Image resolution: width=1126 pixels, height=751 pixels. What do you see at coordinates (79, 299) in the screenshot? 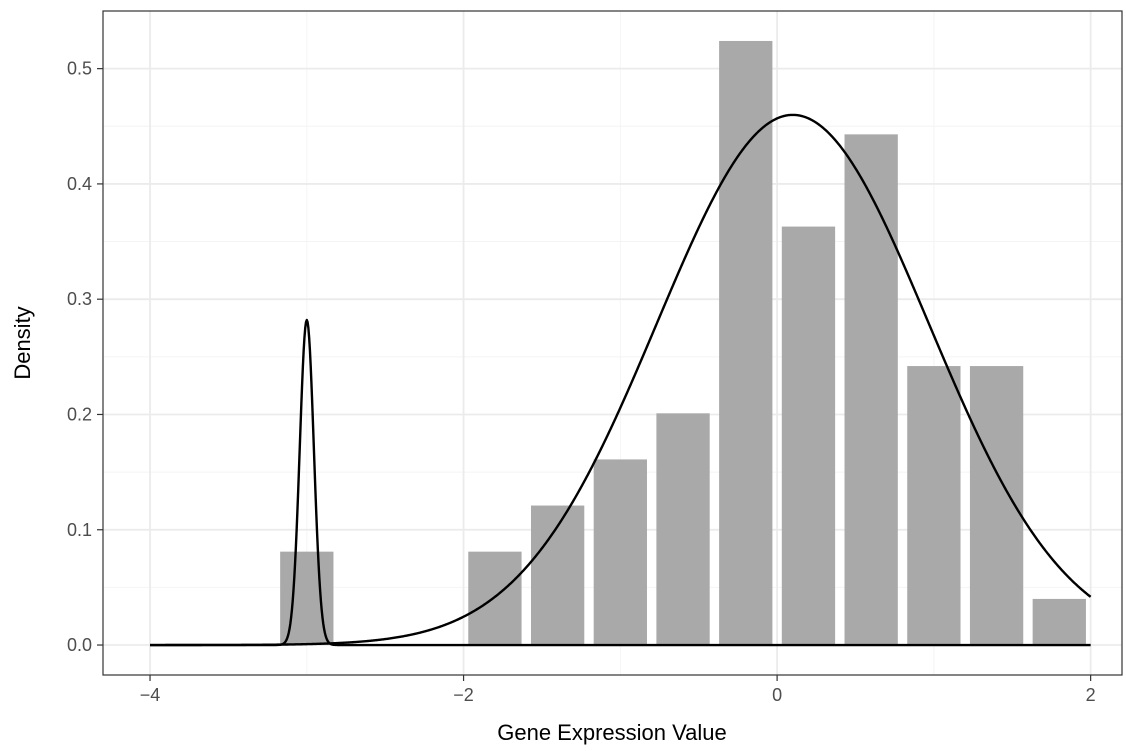
I see `y-tick-label: 0.3` at bounding box center [79, 299].